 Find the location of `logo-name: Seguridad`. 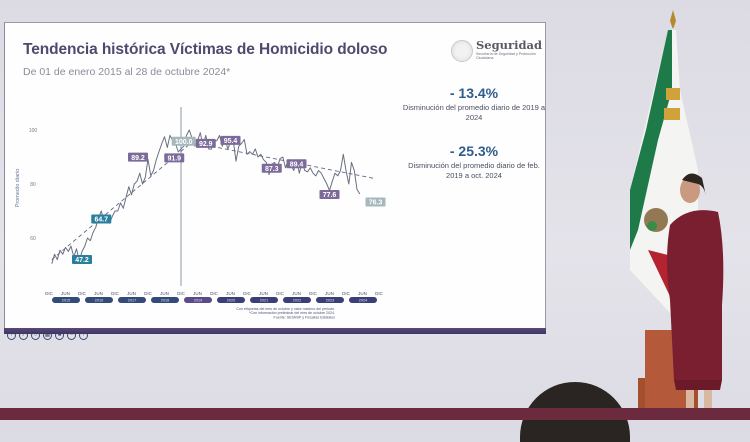

logo-name: Seguridad is located at coordinates (509, 45).